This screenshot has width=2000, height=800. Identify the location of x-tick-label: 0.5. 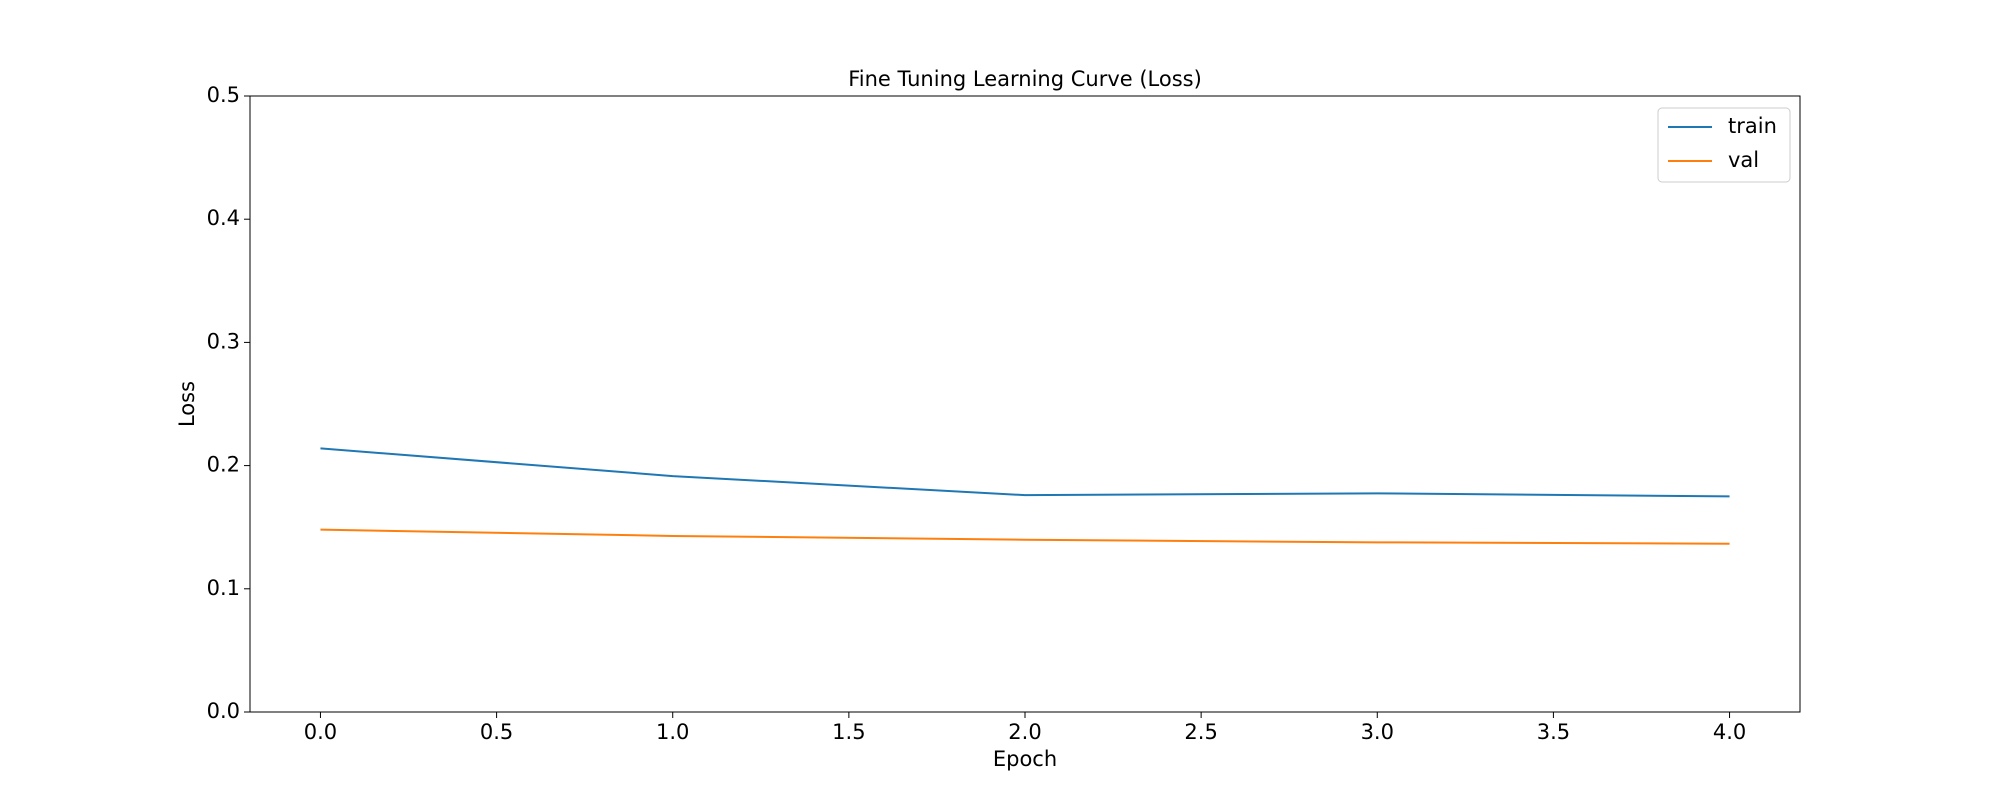
(496, 732).